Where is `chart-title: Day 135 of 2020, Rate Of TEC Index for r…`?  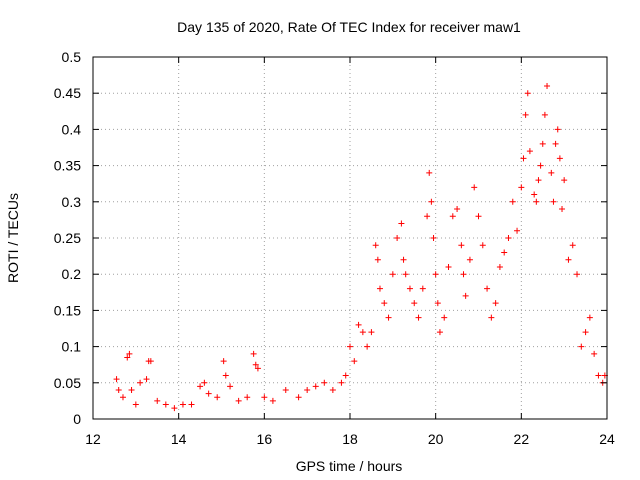 chart-title: Day 135 of 2020, Rate Of TEC Index for r… is located at coordinates (349, 27).